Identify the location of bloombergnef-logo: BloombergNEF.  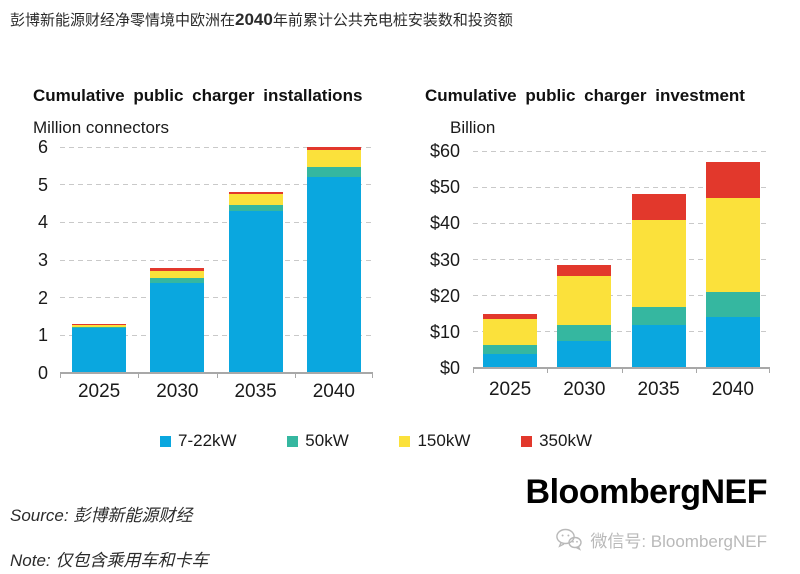
(646, 492).